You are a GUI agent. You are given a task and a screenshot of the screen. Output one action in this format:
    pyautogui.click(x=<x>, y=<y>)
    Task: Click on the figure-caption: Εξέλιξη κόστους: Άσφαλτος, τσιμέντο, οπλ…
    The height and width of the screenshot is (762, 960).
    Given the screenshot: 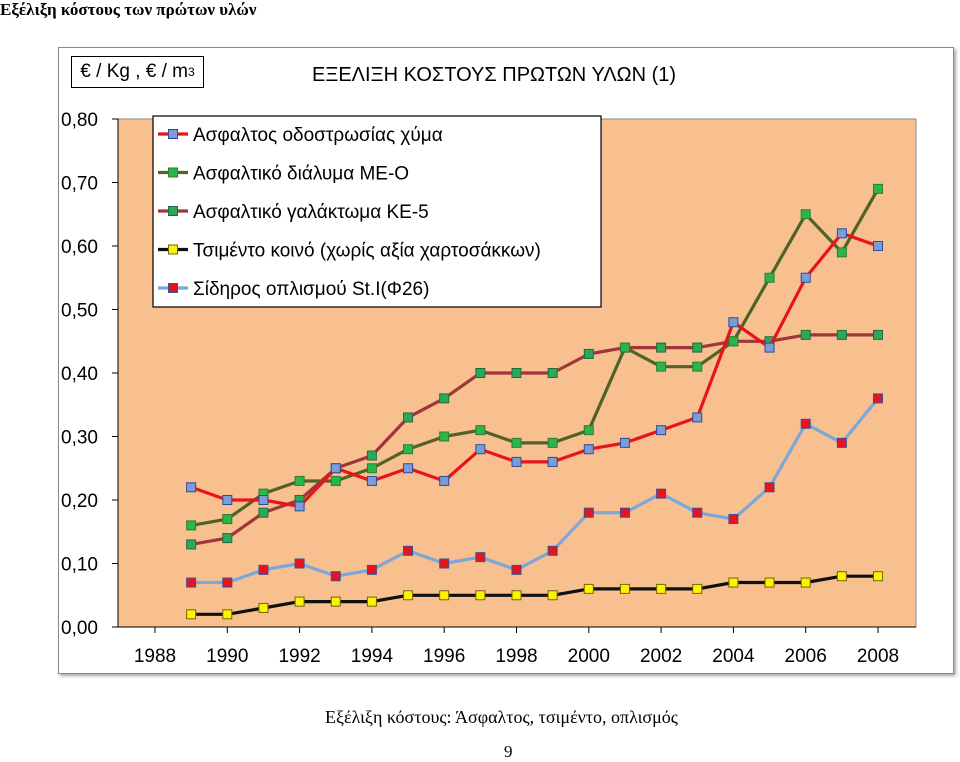 What is the action you would take?
    pyautogui.click(x=501, y=717)
    